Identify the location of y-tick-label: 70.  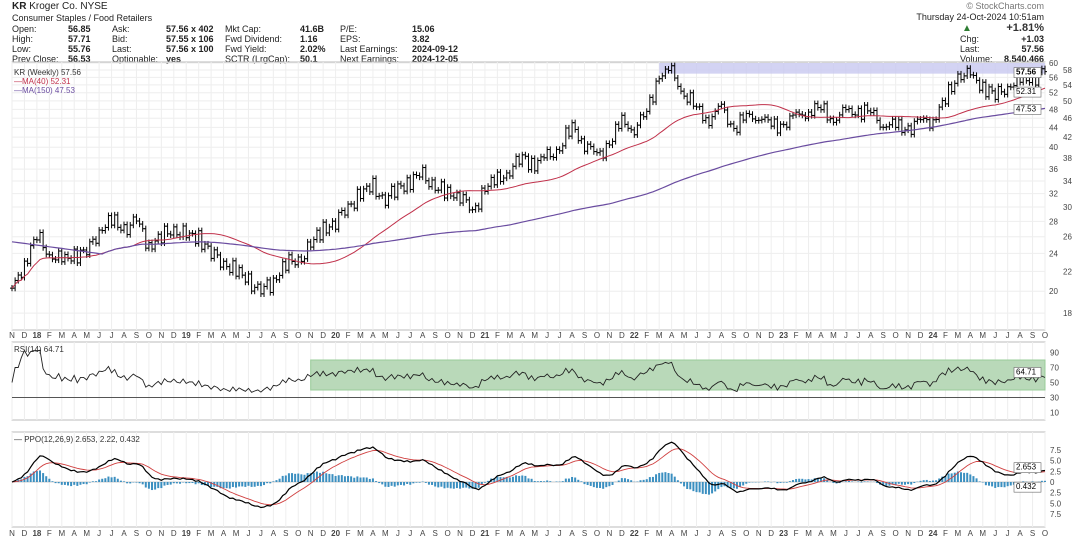
(1054, 368).